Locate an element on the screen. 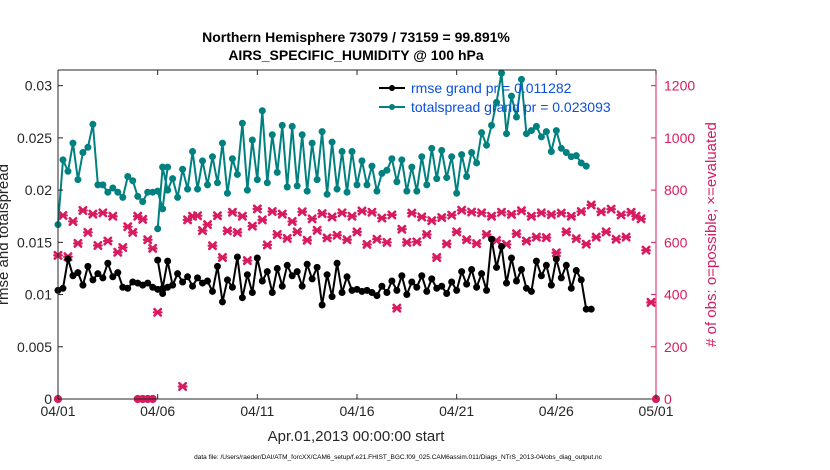  y-right-tick-label: 0 is located at coordinates (668, 399).